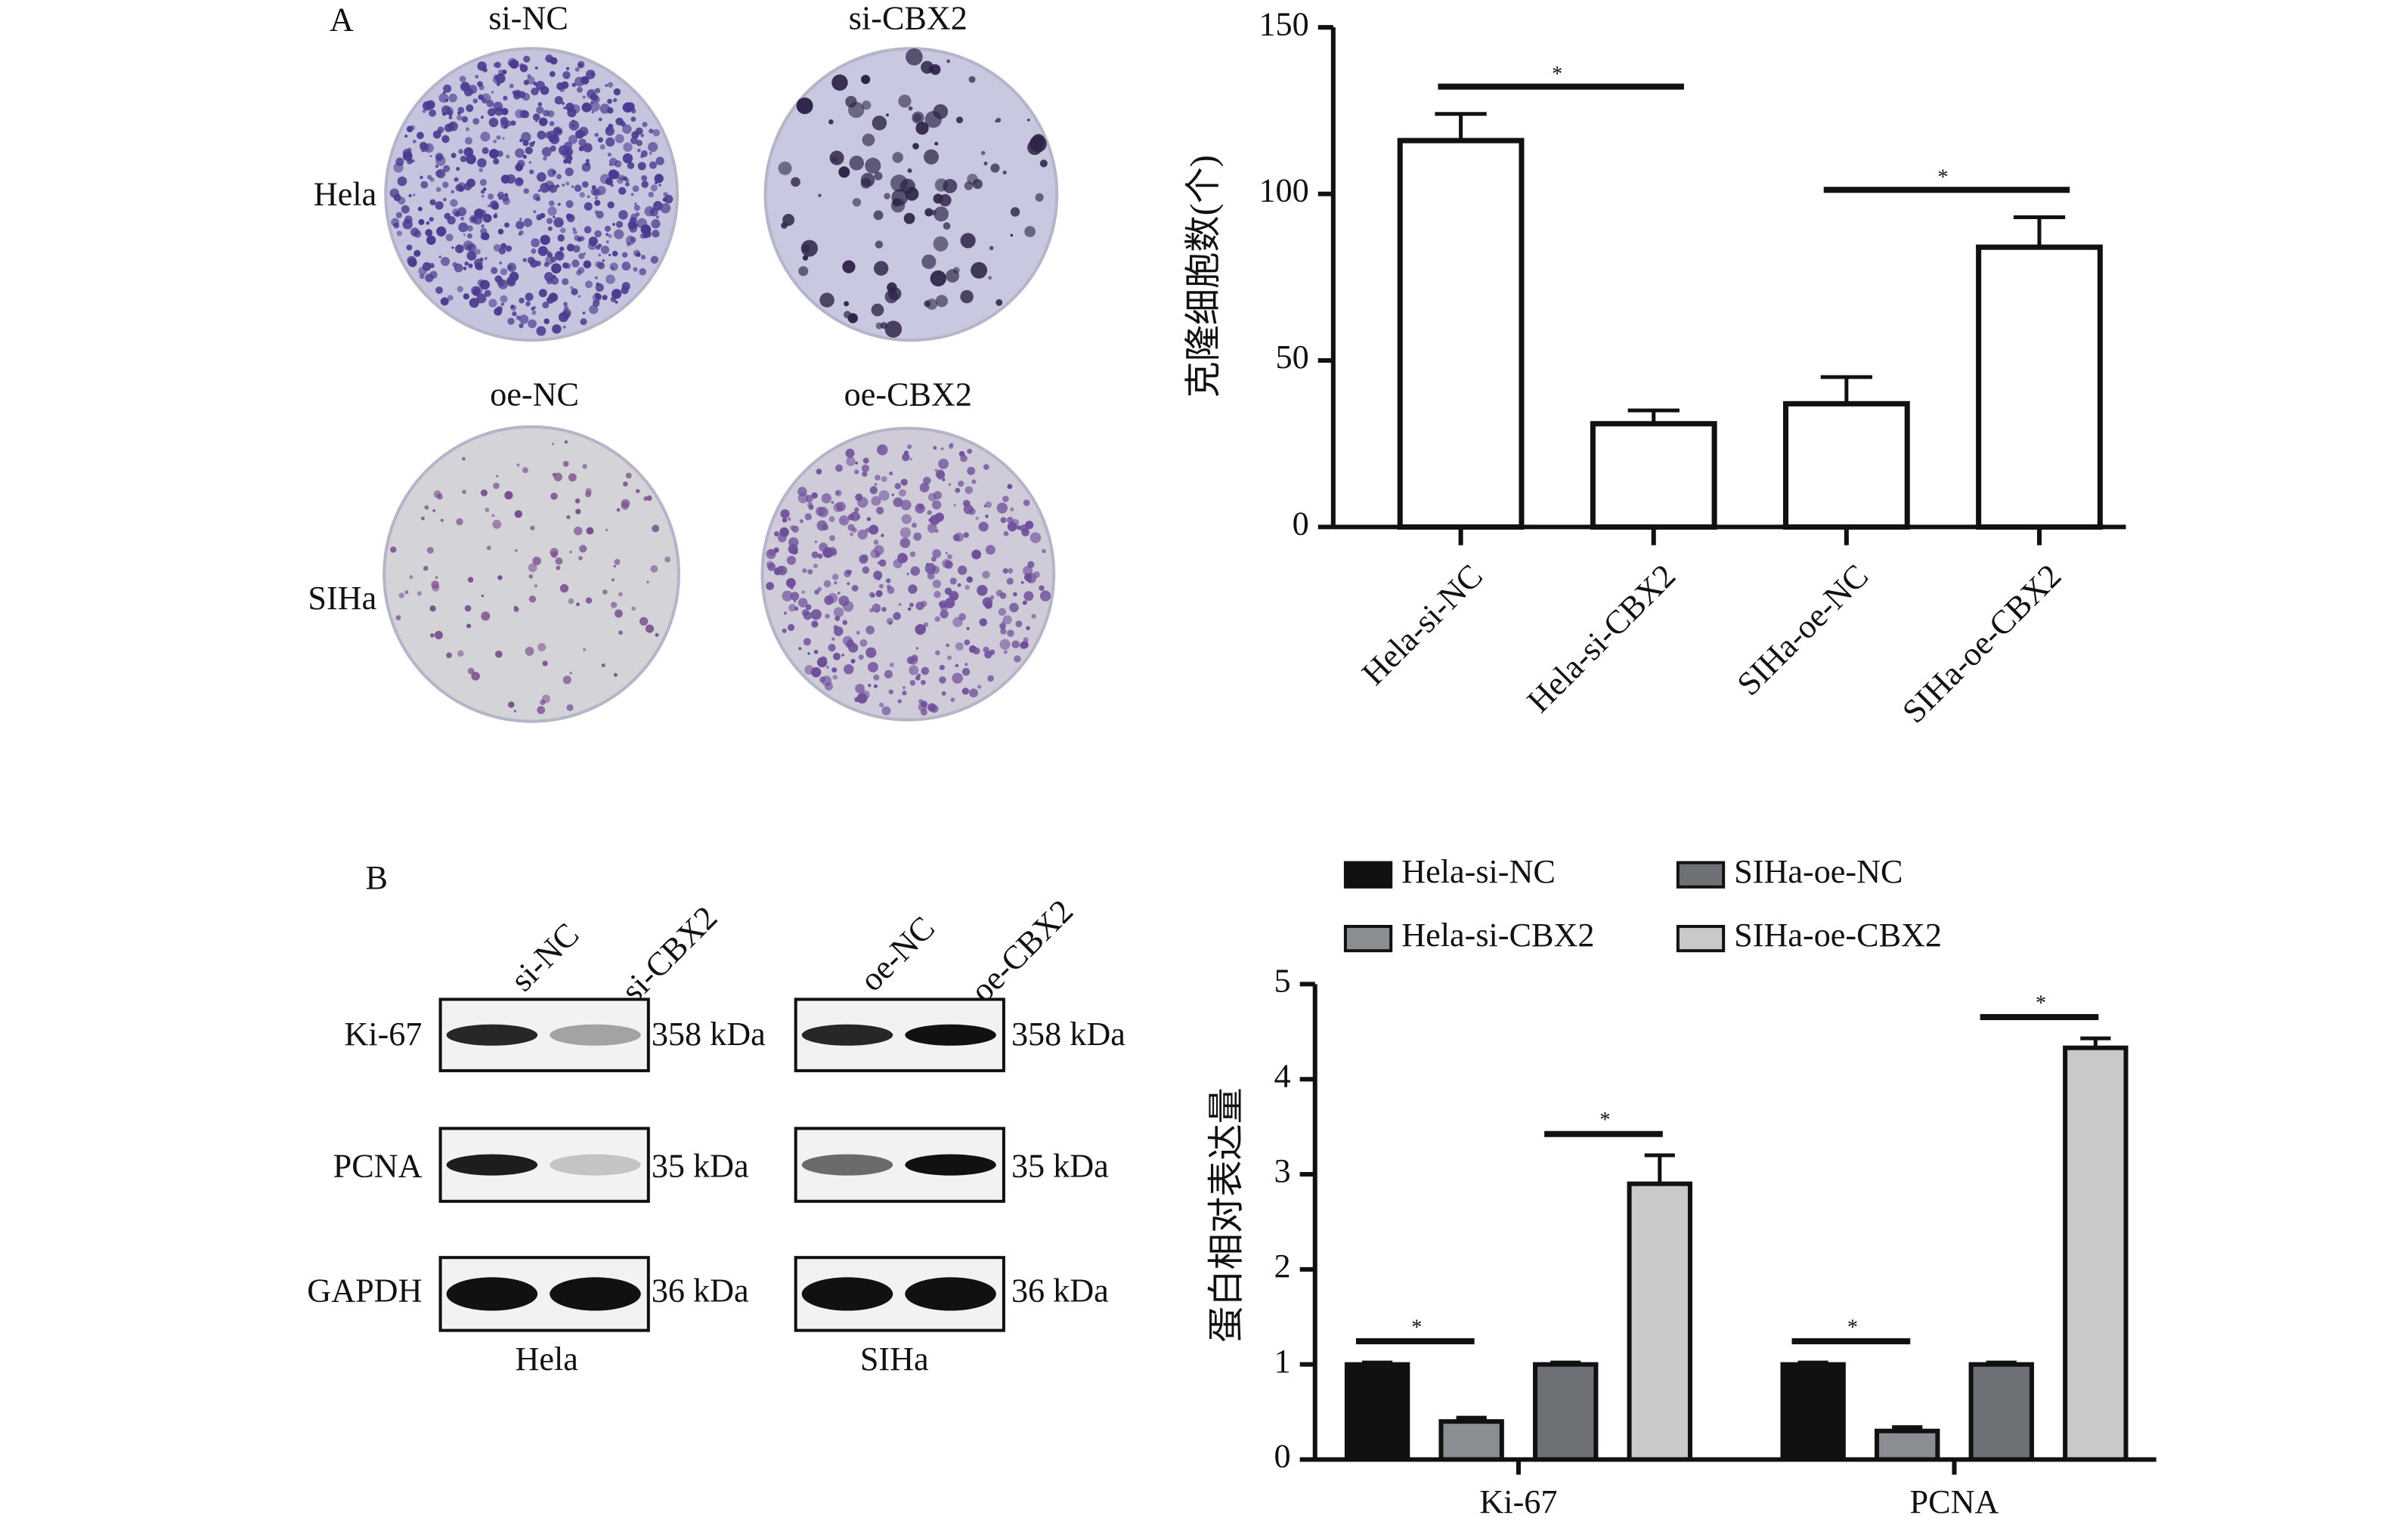 The height and width of the screenshot is (1540, 2381). I want to click on x-tick-label: SIHa-oe-CBX2, so click(1981, 643).